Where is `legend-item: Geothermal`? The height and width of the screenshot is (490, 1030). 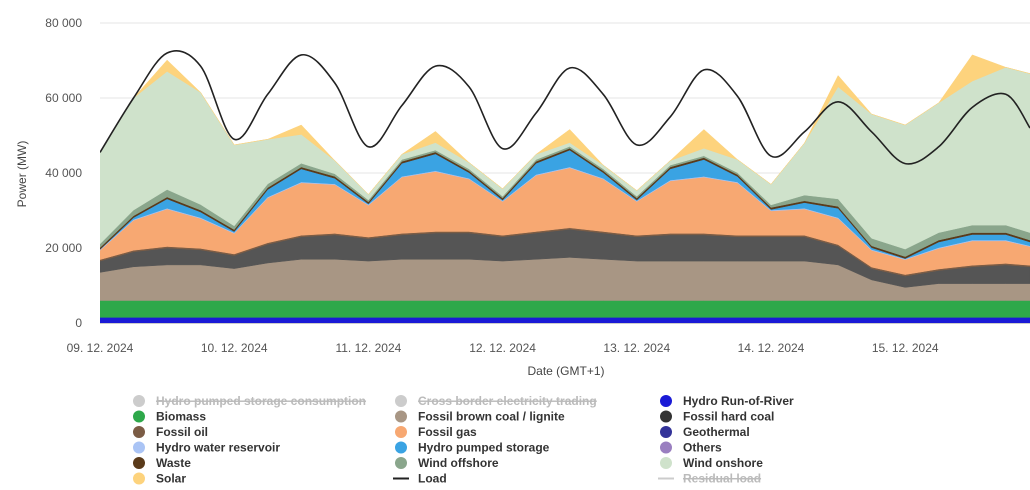 legend-item: Geothermal is located at coordinates (705, 432).